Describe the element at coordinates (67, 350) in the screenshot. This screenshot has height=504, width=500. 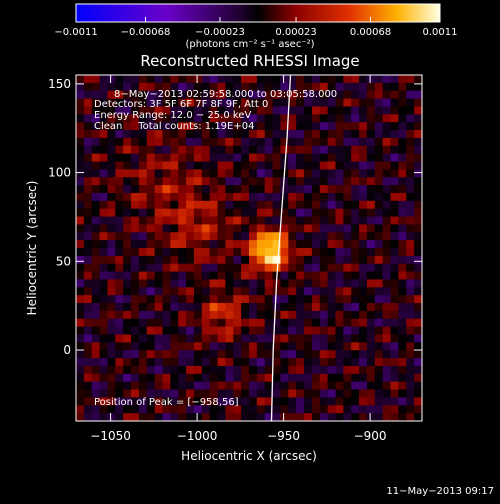
I see `y-tick-label: 0` at that location.